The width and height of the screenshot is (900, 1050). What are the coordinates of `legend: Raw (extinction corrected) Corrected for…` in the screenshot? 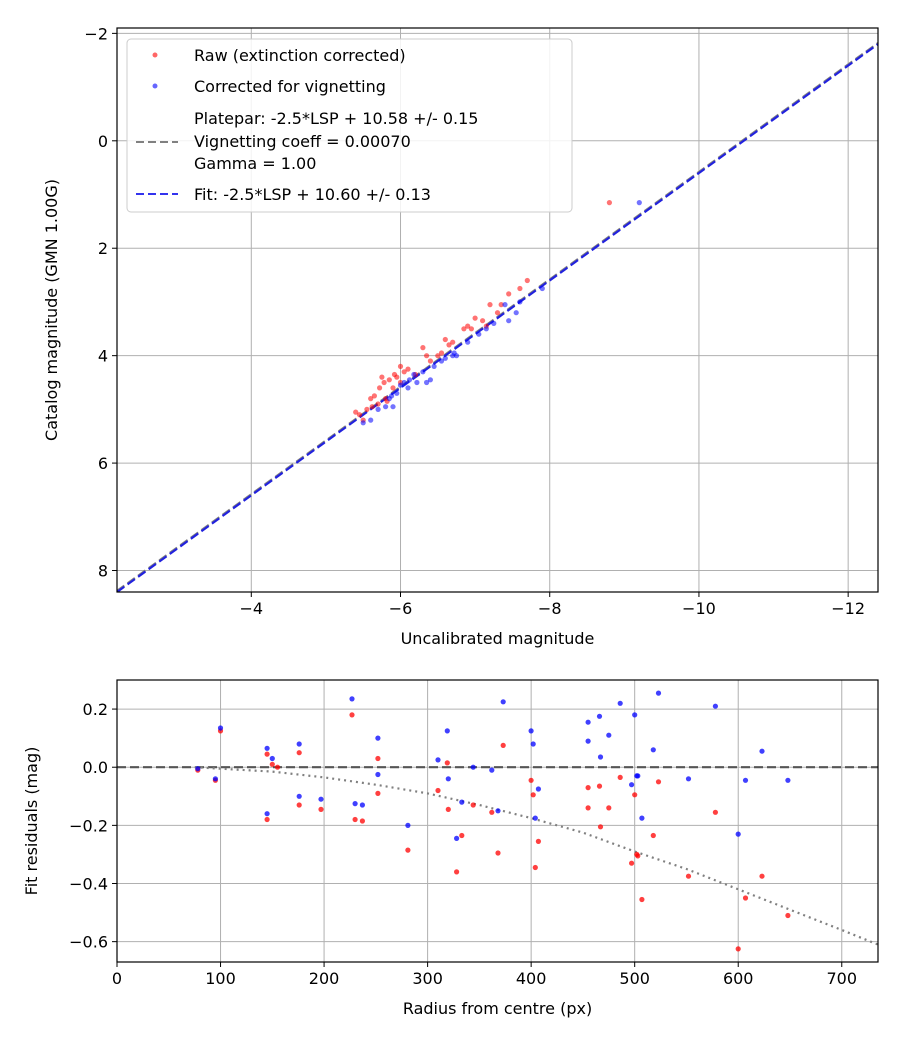 It's located at (349, 125).